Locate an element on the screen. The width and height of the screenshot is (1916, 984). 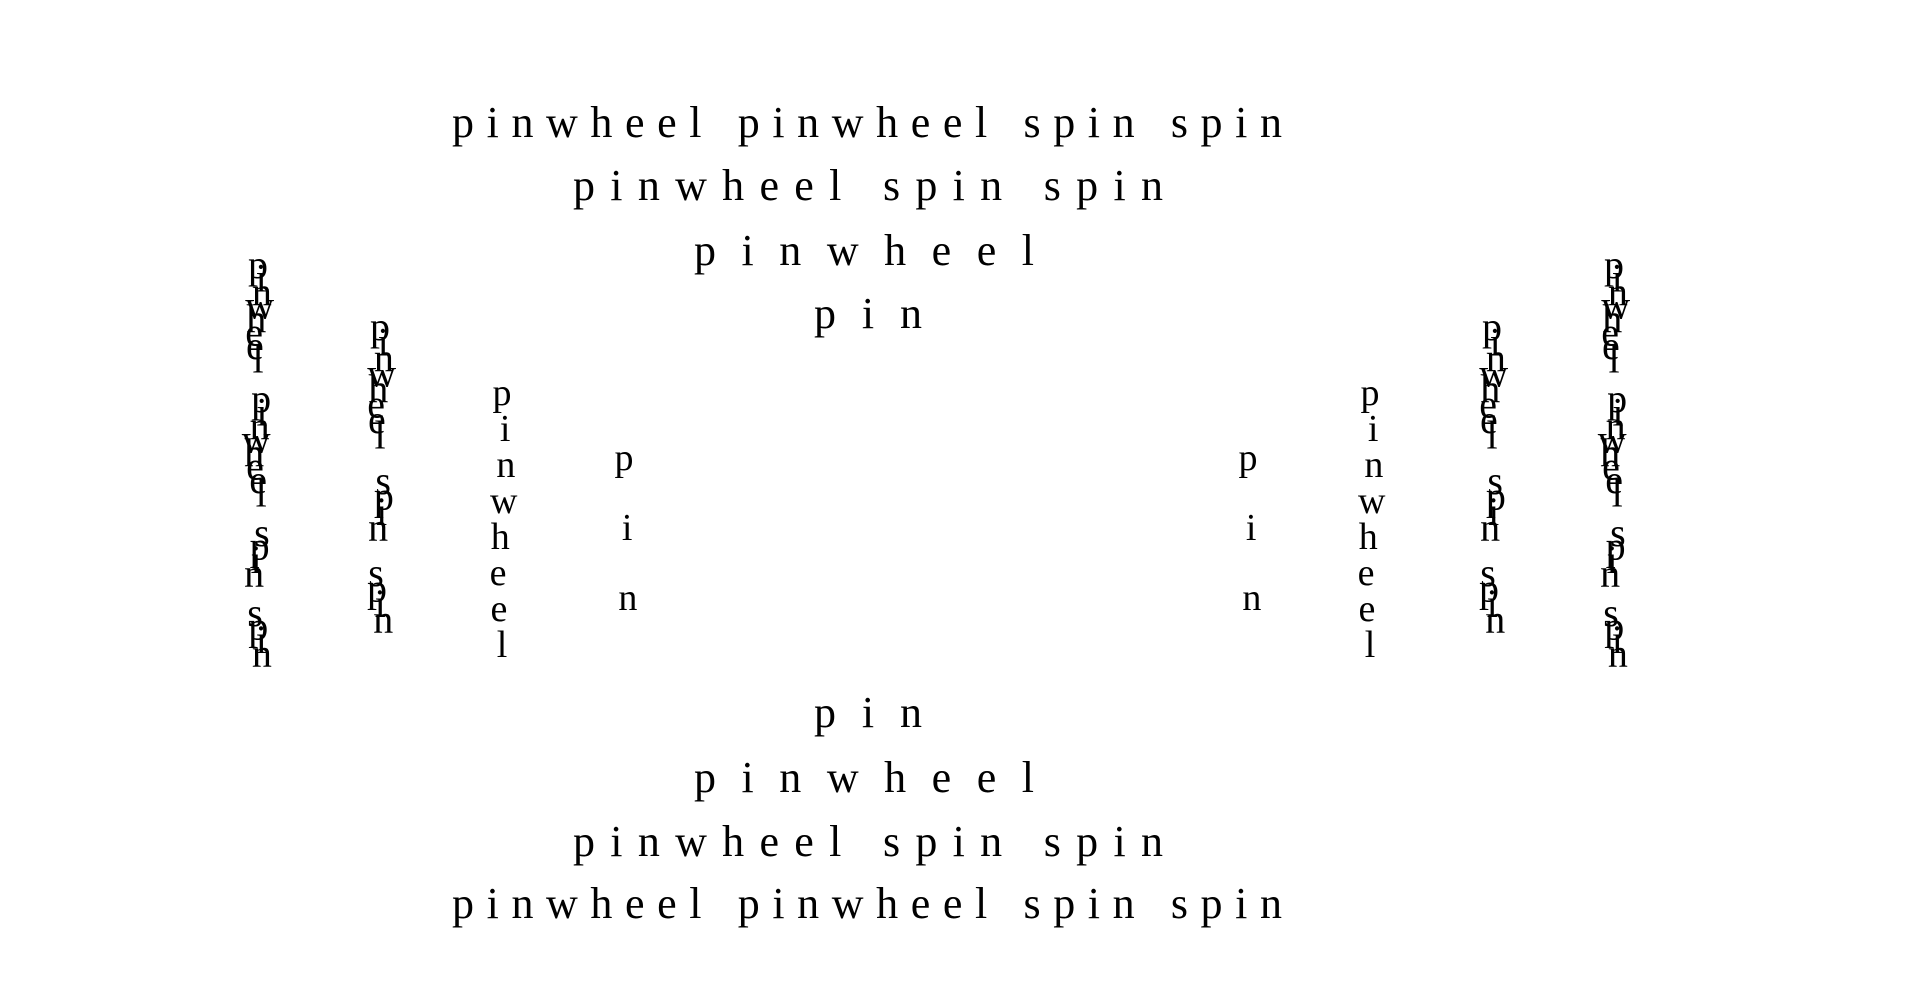
top-line-4: pin is located at coordinates (868, 313).